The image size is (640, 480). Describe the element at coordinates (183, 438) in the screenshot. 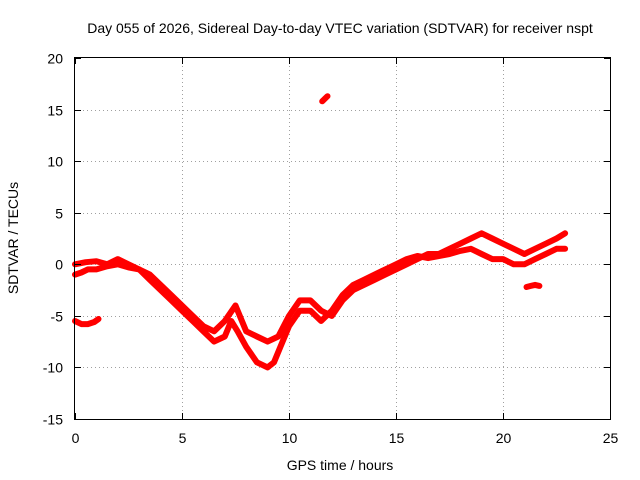

I see `x-tick-label: 5` at that location.